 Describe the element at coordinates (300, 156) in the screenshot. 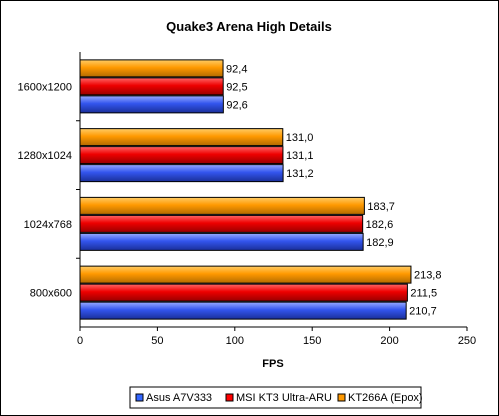

I see `data-label: 131,1` at that location.